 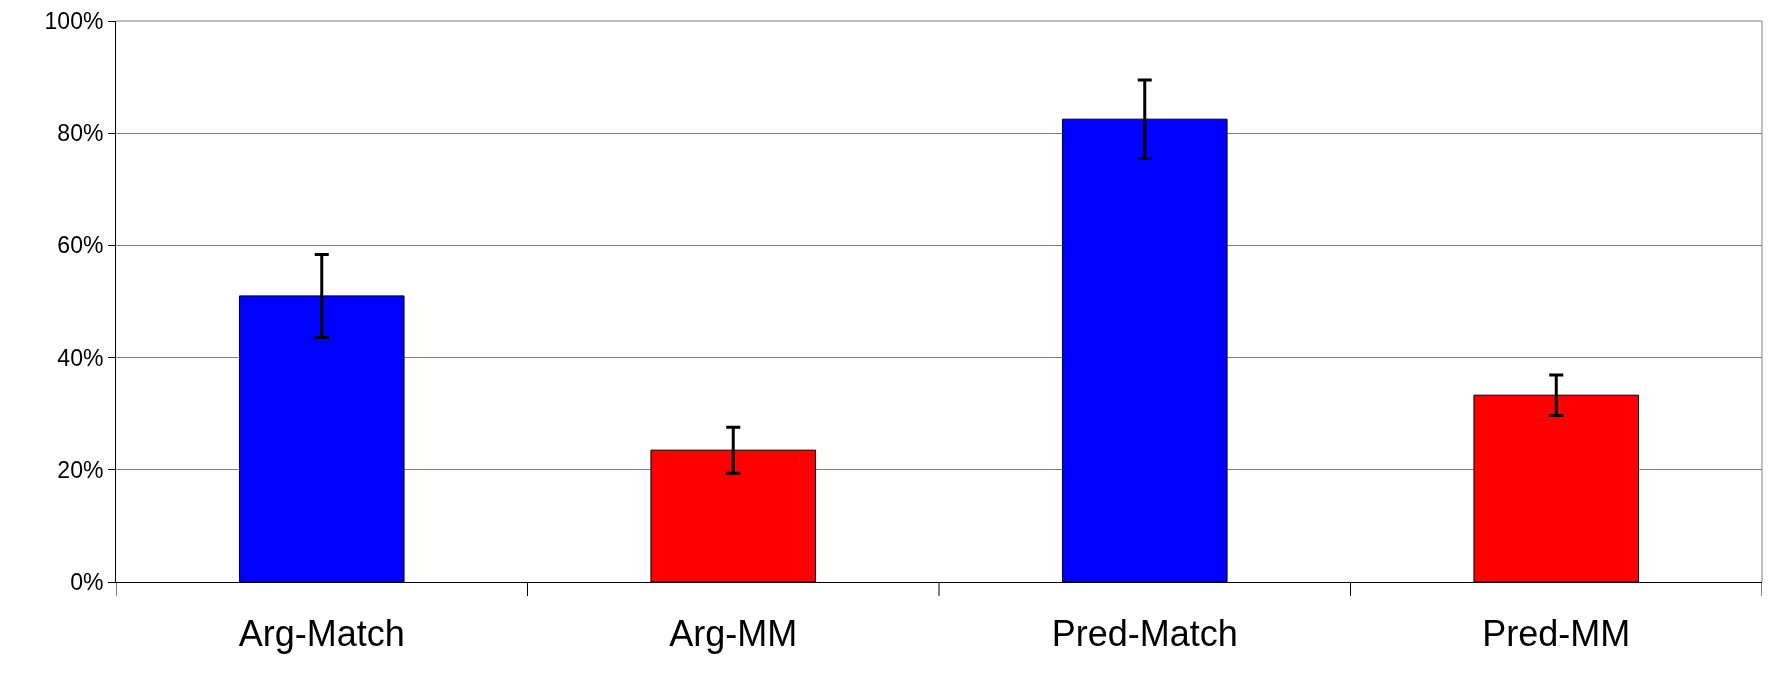 I want to click on y-tick-label: 0%, so click(x=87, y=582).